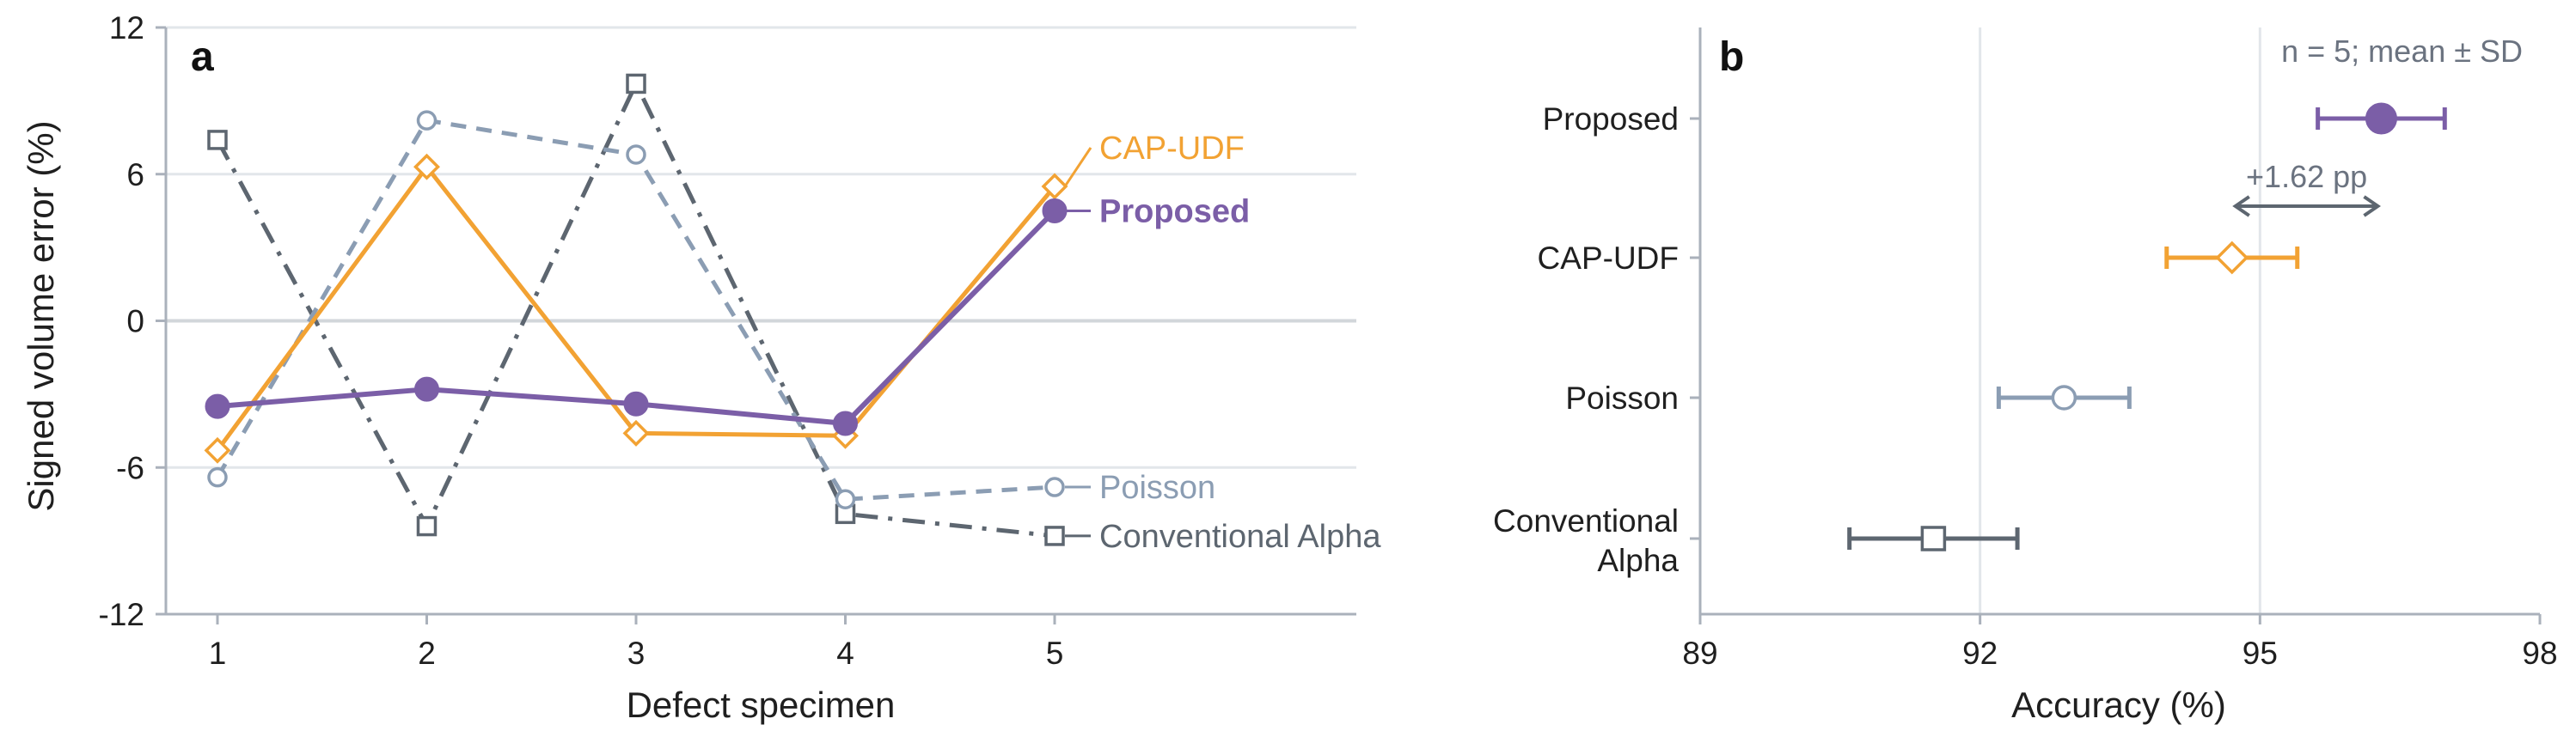  What do you see at coordinates (130, 467) in the screenshot?
I see `y-tick-label: -6` at bounding box center [130, 467].